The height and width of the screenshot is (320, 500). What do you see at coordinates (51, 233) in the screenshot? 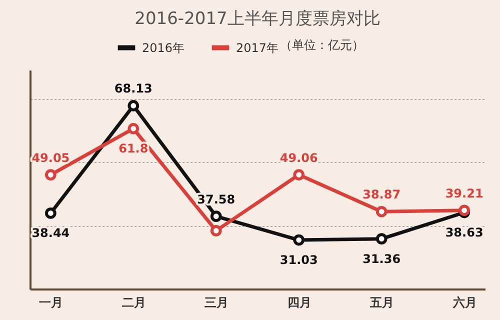
I see `data-label: 38.44` at bounding box center [51, 233].